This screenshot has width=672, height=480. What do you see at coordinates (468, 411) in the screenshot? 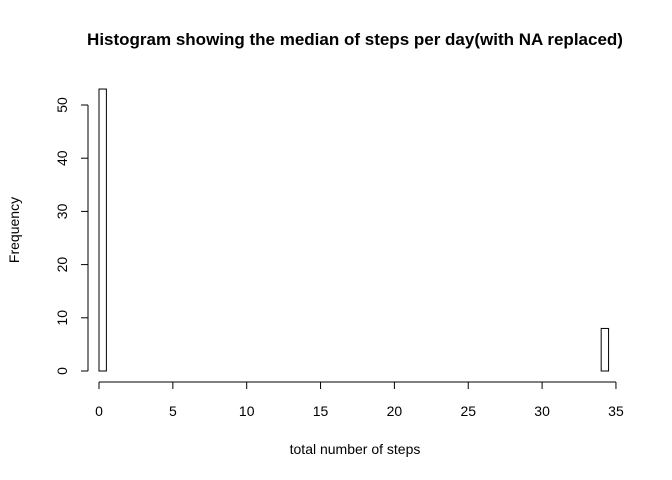
I see `x-tick-label: 25` at bounding box center [468, 411].